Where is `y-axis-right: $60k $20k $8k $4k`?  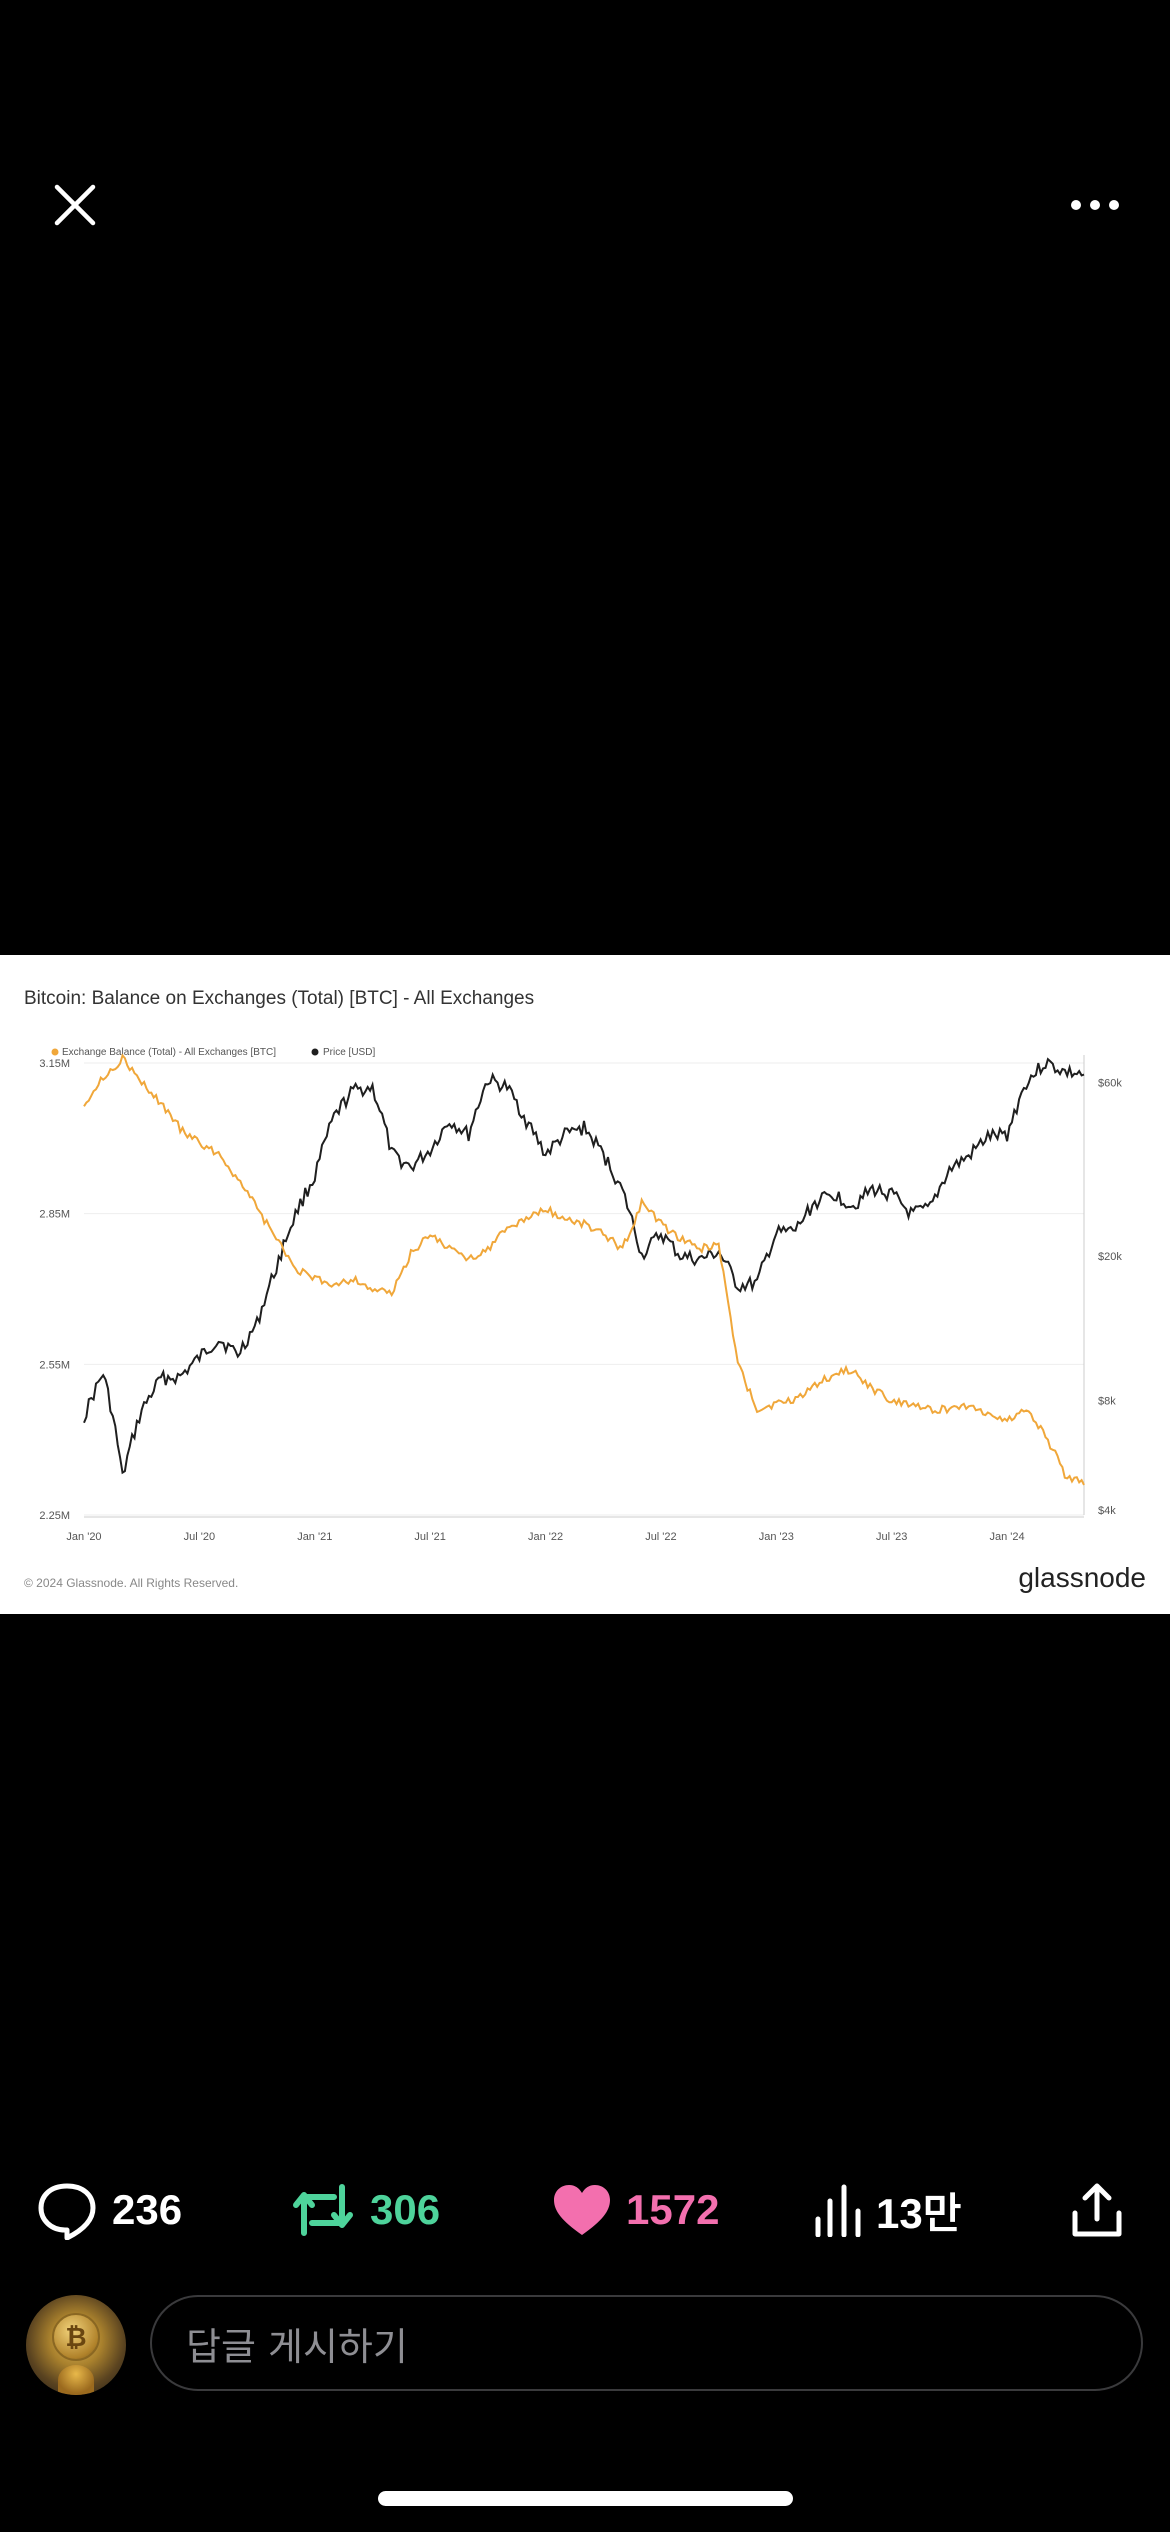
y-axis-right: $60k $20k $8k $4k is located at coordinates (1110, 1297).